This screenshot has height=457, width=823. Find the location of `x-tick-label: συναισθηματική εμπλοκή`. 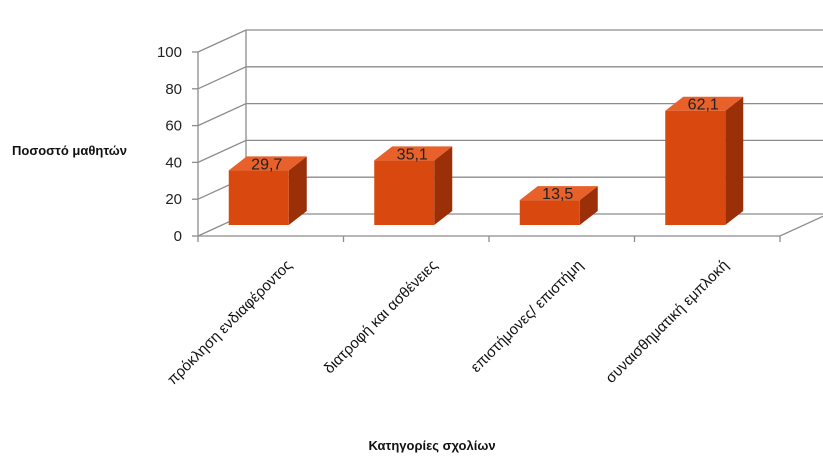

x-tick-label: συναισθηματική εμπλοκή is located at coordinates (667, 322).